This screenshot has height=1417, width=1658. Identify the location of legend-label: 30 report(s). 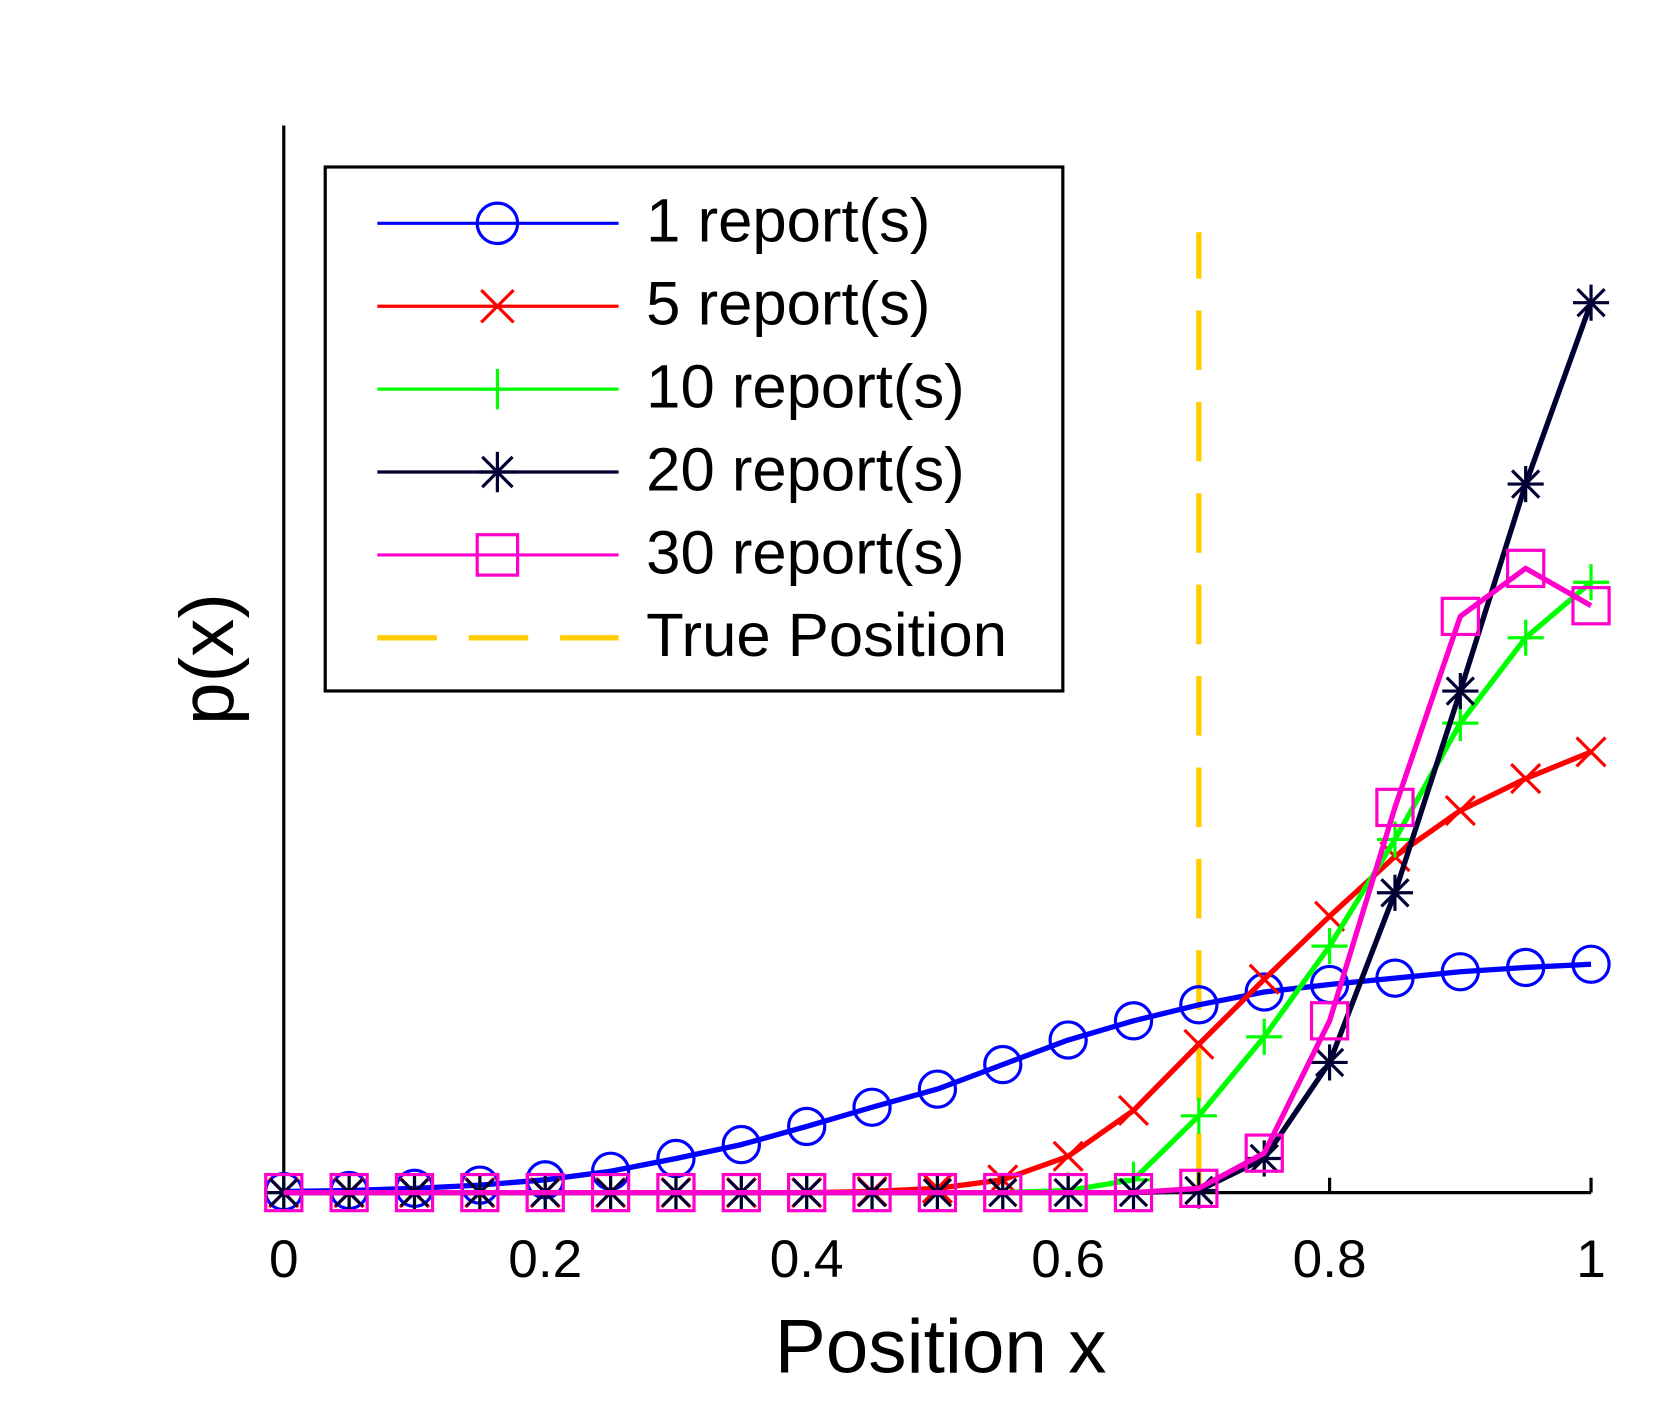
(805, 552).